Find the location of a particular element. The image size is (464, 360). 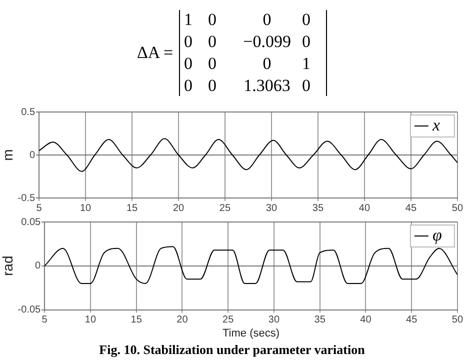

text: ΔA = is located at coordinates (155, 52).